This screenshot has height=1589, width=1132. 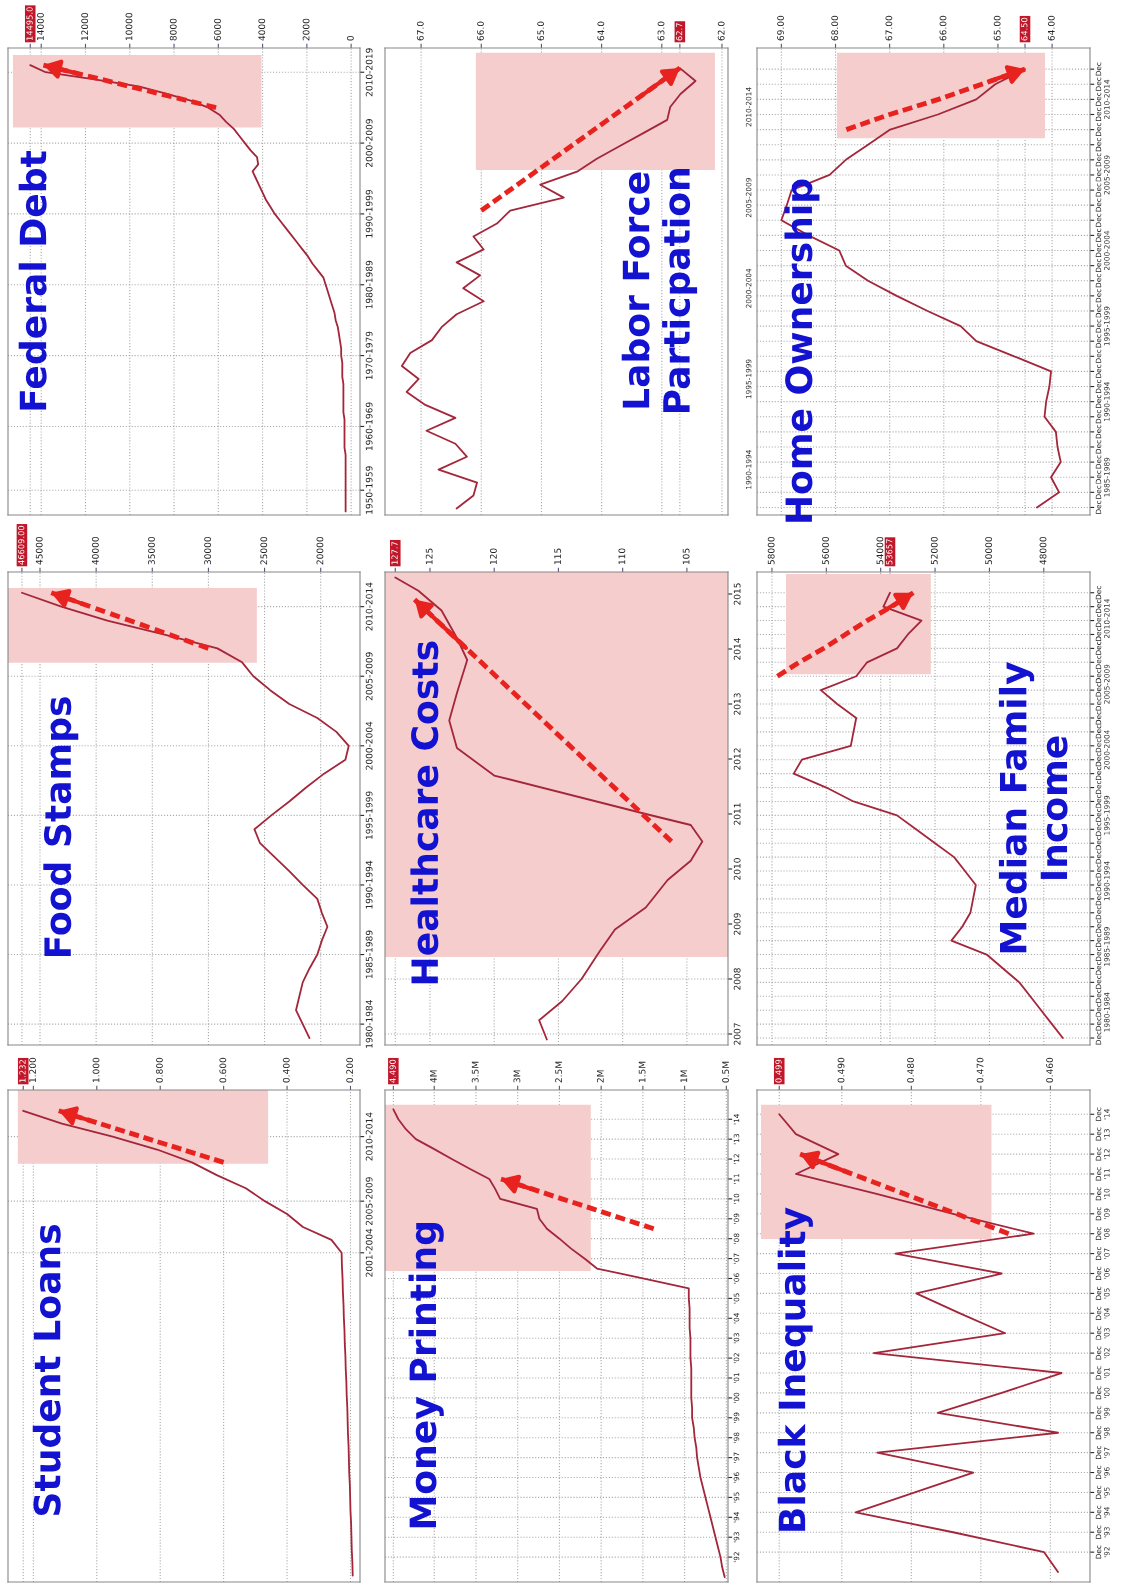 What do you see at coordinates (426, 1375) in the screenshot?
I see `text: Money Printing` at bounding box center [426, 1375].